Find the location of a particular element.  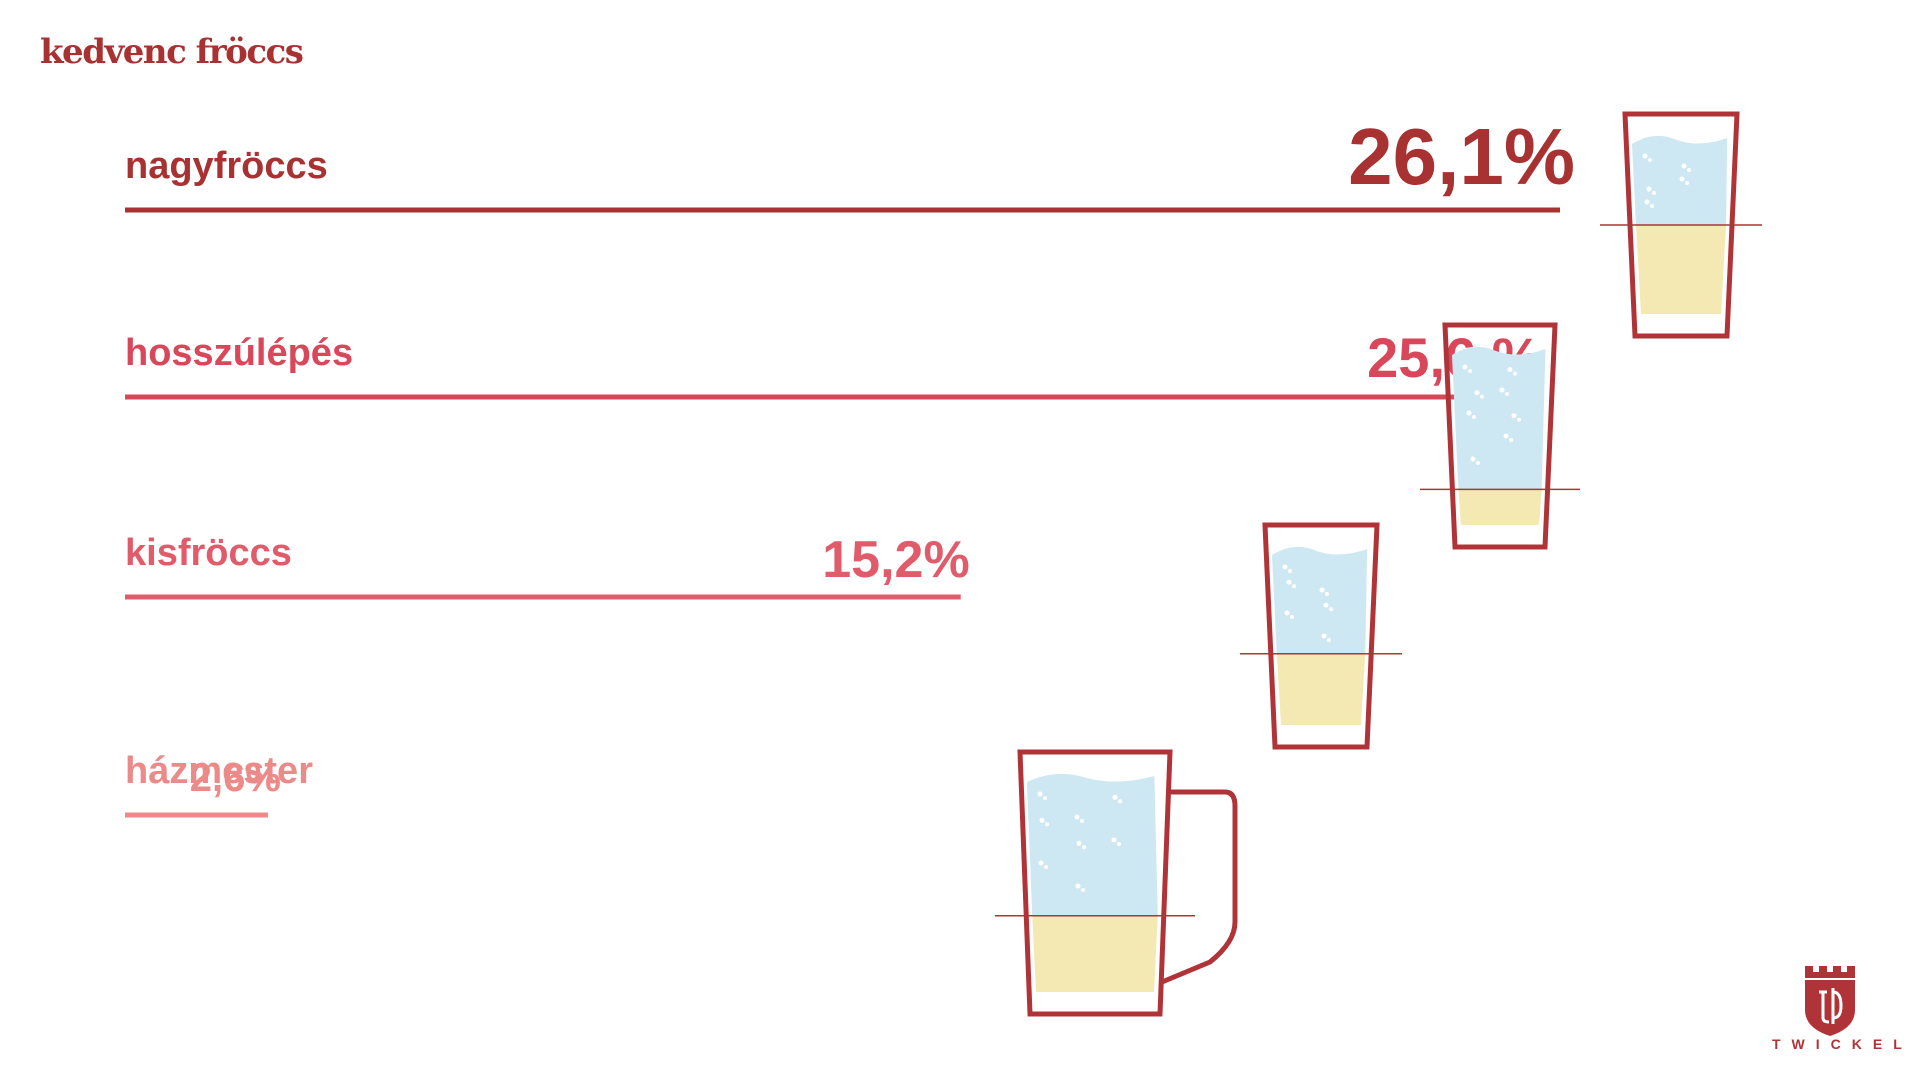

category-label: házmester is located at coordinates (219, 771).